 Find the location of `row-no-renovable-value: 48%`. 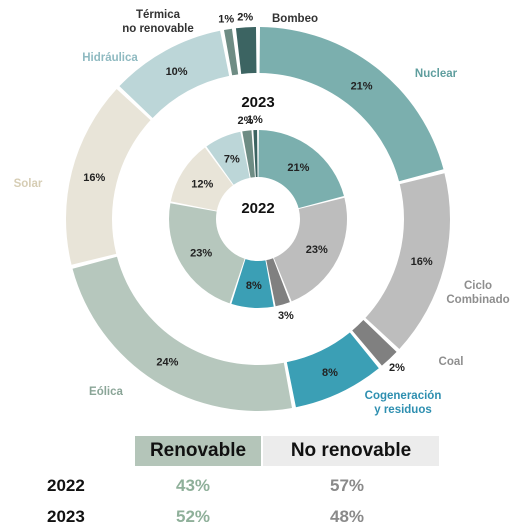

row-no-renovable-value: 48% is located at coordinates (347, 516).